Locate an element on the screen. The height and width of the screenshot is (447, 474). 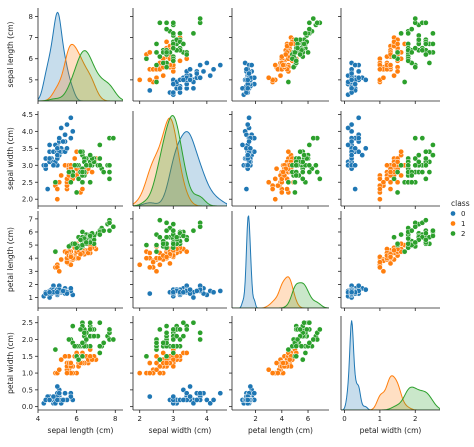
pairplot-cell-3-1: 2 3 4 is located at coordinates (178, 369).